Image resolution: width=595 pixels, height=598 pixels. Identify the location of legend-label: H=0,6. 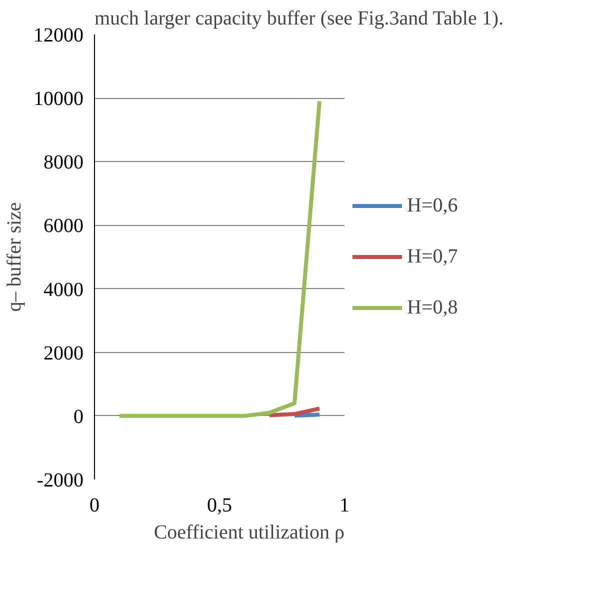
(432, 205).